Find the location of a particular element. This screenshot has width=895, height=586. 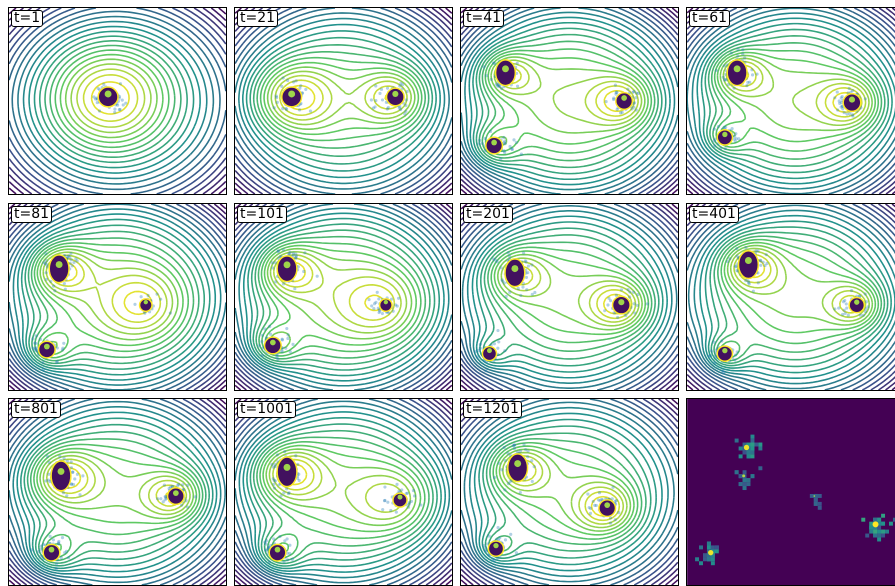

panel-plot is located at coordinates (343, 101).